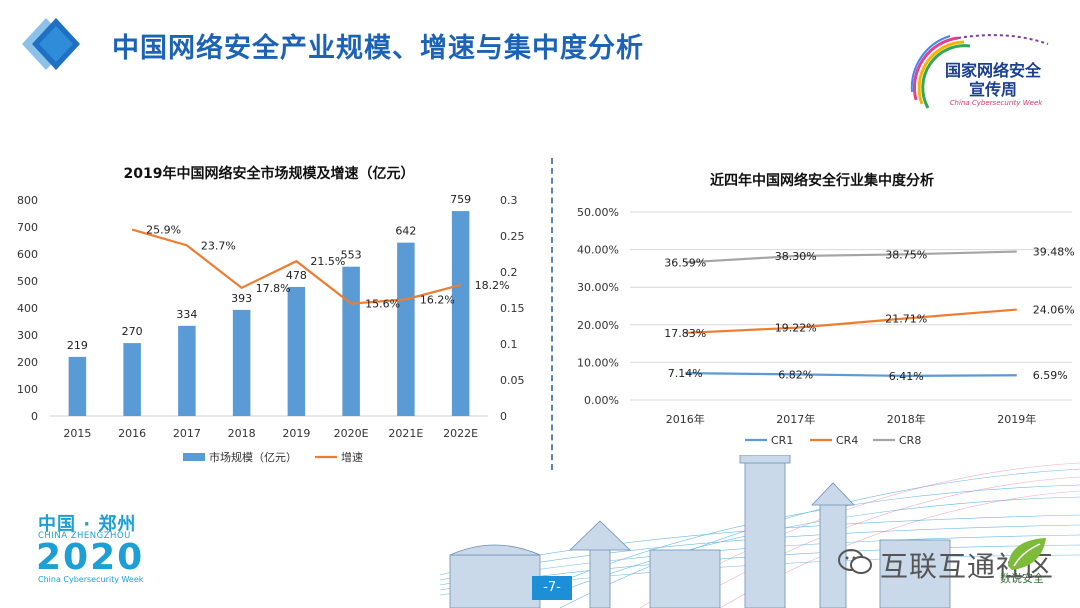 The width and height of the screenshot is (1080, 608). What do you see at coordinates (218, 245) in the screenshot?
I see `growth-value-label: 23.7%` at bounding box center [218, 245].